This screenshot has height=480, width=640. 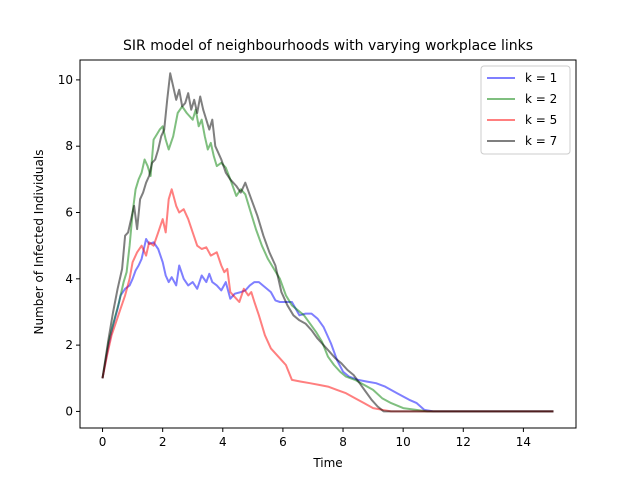 I want to click on legend-label: k = 5, so click(x=541, y=120).